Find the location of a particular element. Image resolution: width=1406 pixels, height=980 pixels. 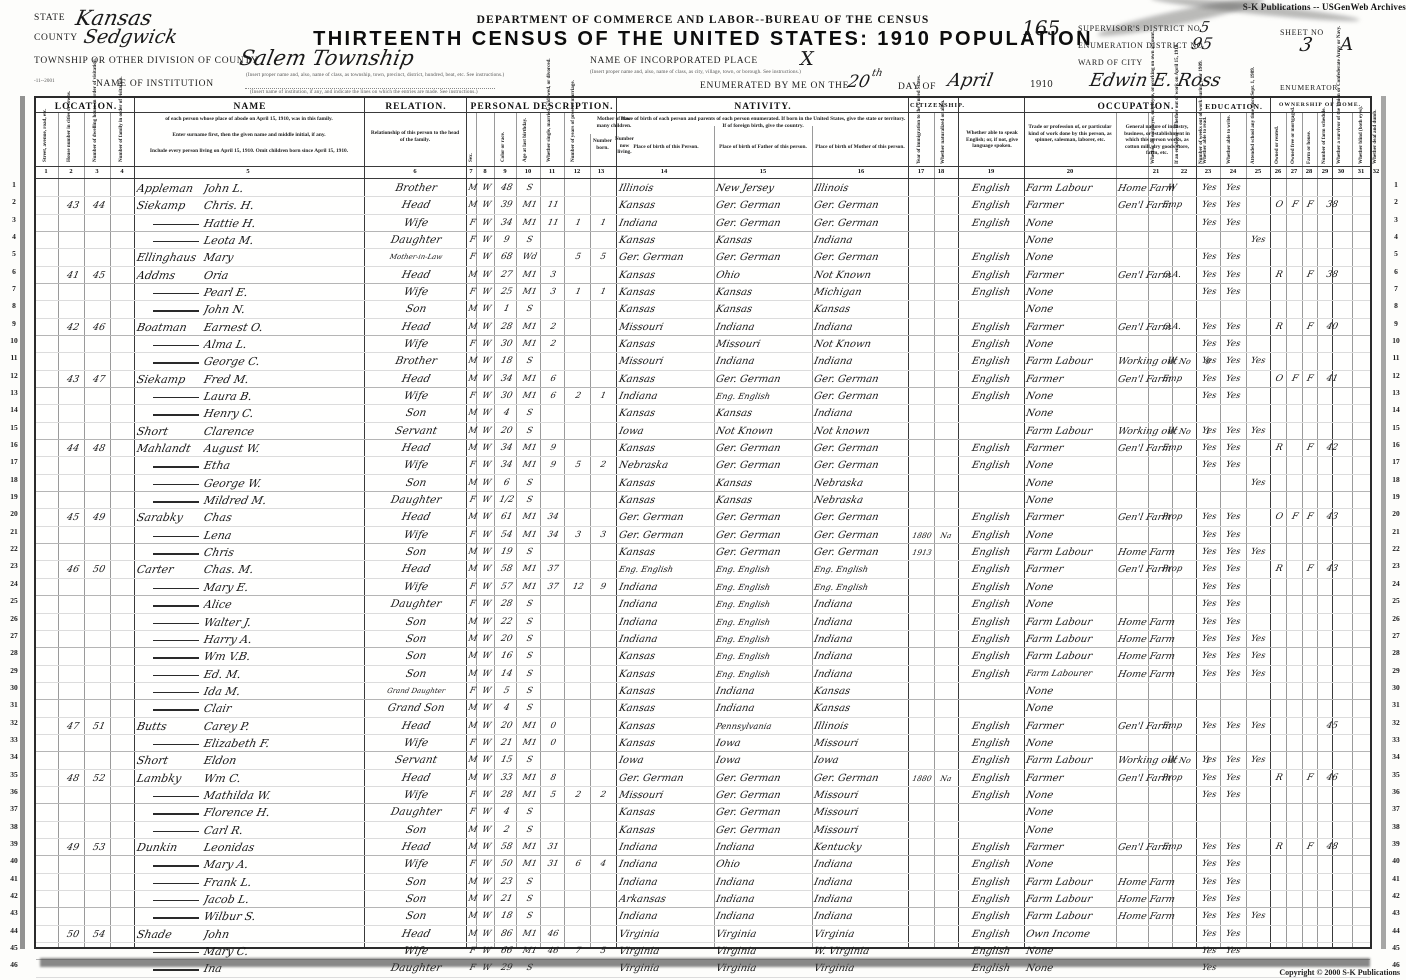

years-married: 31 is located at coordinates (553, 864).